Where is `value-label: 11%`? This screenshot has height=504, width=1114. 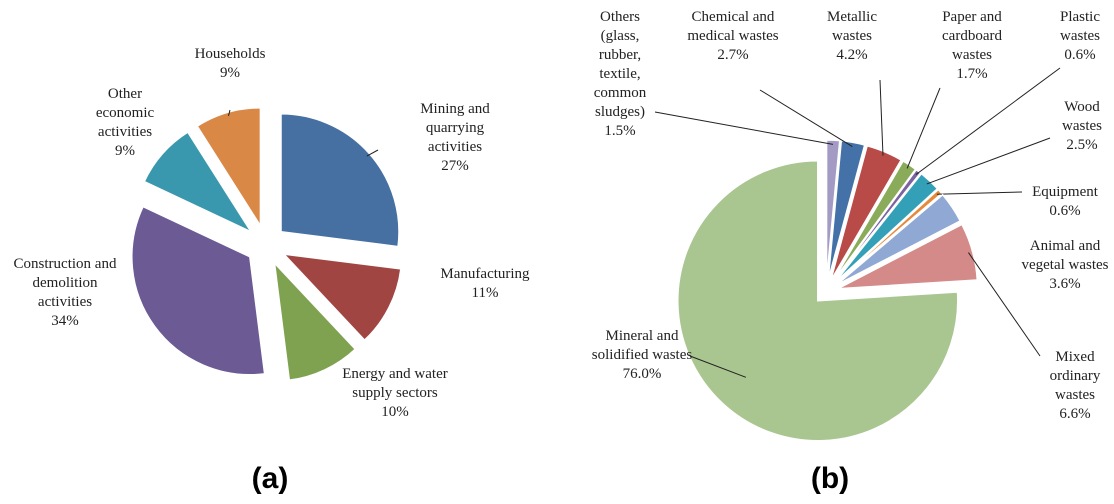
value-label: 11% is located at coordinates (485, 293).